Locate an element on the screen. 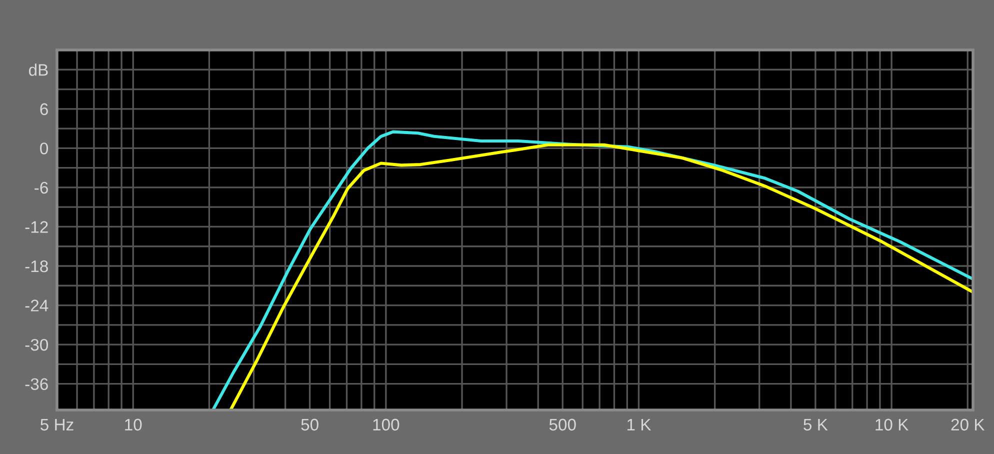  x-tick-label: 10 K is located at coordinates (892, 424).